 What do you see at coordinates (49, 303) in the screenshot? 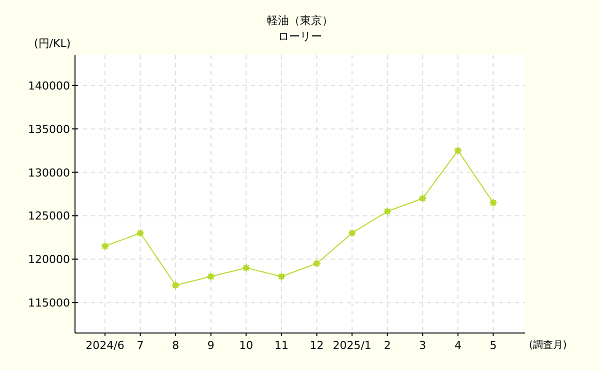
I see `y-tick-label: 115000` at bounding box center [49, 303].